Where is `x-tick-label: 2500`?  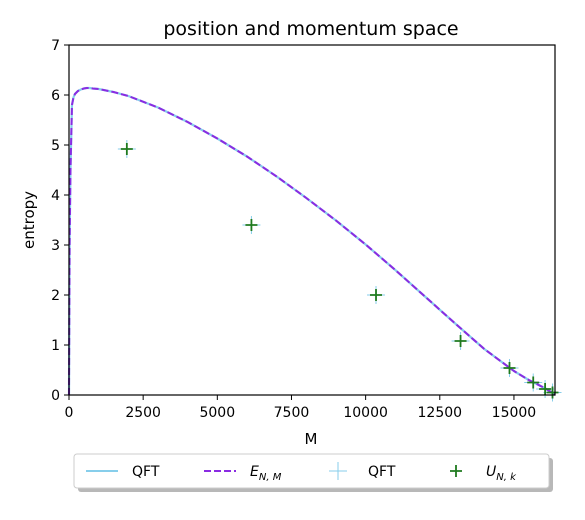 x-tick-label: 2500 is located at coordinates (143, 413).